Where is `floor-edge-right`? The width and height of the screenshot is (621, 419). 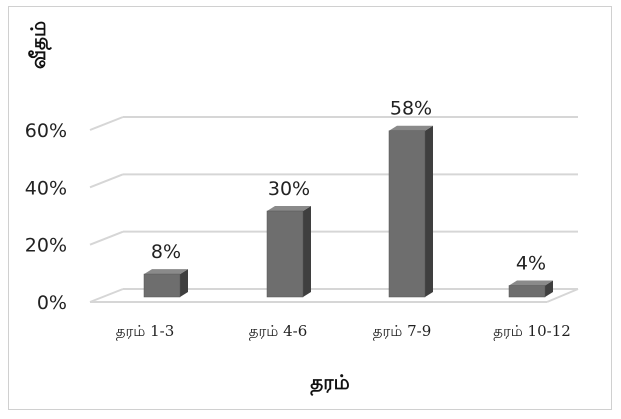
floor-edge-right is located at coordinates (562, 295).